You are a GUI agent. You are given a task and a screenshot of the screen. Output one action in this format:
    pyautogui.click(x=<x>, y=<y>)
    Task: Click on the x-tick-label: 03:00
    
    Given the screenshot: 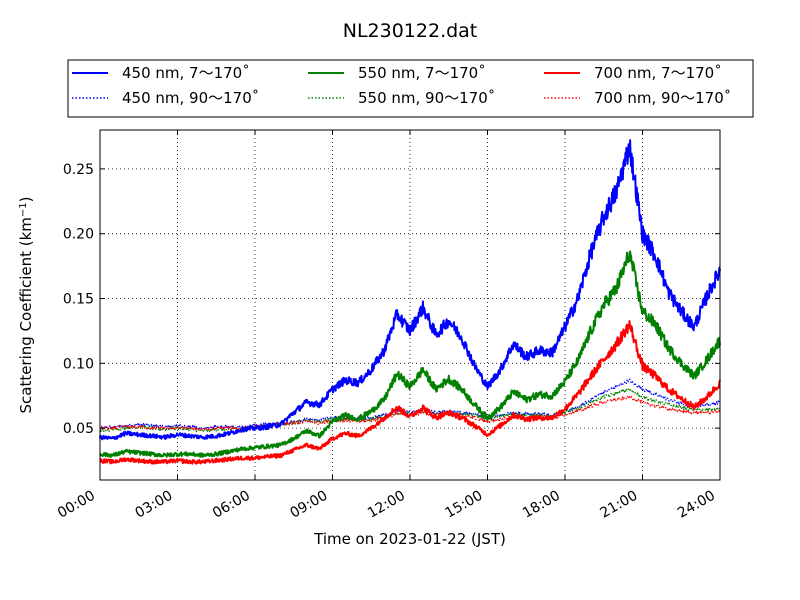 What is the action you would take?
    pyautogui.click(x=154, y=505)
    